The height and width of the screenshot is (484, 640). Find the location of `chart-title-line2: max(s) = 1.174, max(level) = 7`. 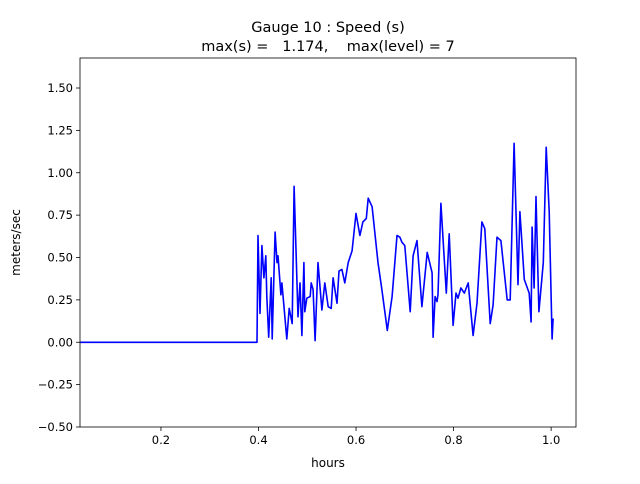

chart-title-line2: max(s) = 1.174, max(level) = 7 is located at coordinates (328, 47).